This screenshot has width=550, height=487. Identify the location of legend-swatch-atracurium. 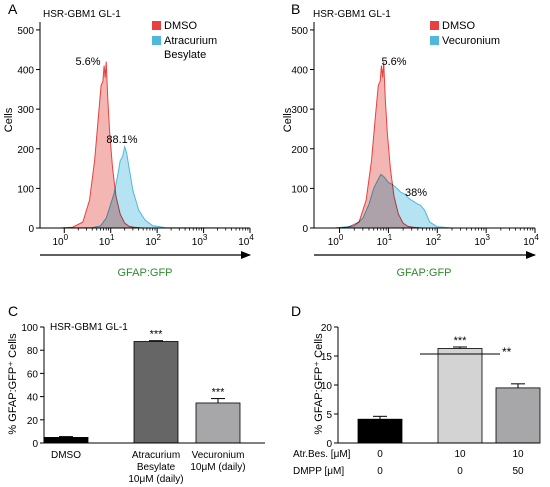
(156, 40).